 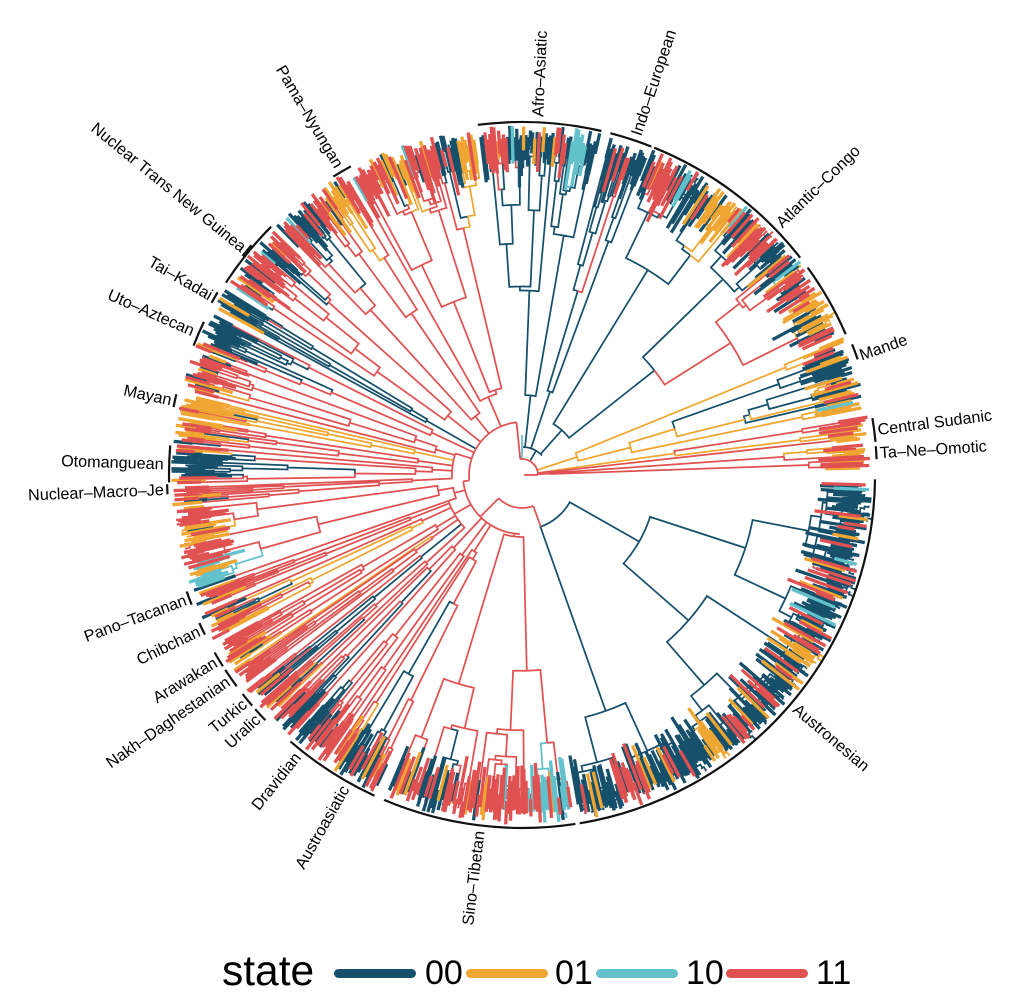 What do you see at coordinates (705, 973) in the screenshot?
I see `svg-text: 10` at bounding box center [705, 973].